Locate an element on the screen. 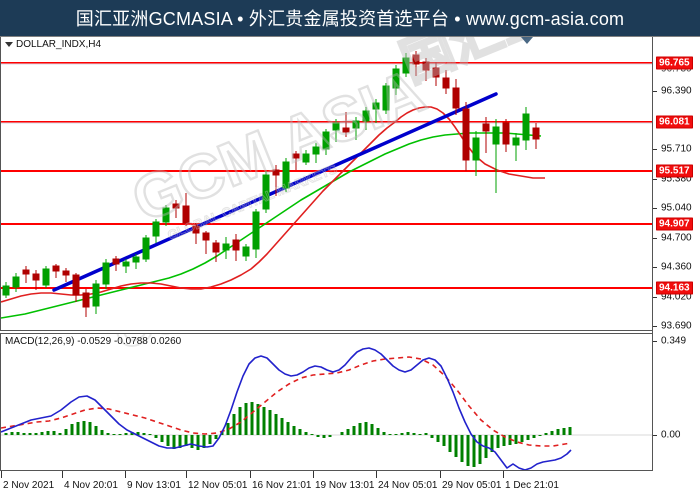 The width and height of the screenshot is (700, 501). symbol-label: DOLLAR_INDX,H4 is located at coordinates (53, 44).